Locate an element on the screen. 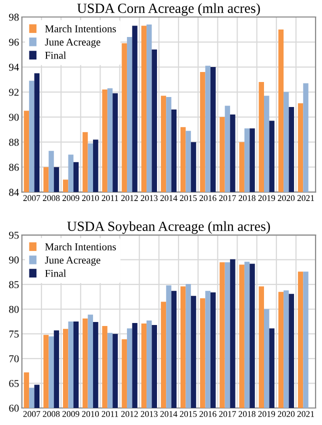 Image resolution: width=322 pixels, height=425 pixels. y-tick-label: 86 is located at coordinates (14, 167).